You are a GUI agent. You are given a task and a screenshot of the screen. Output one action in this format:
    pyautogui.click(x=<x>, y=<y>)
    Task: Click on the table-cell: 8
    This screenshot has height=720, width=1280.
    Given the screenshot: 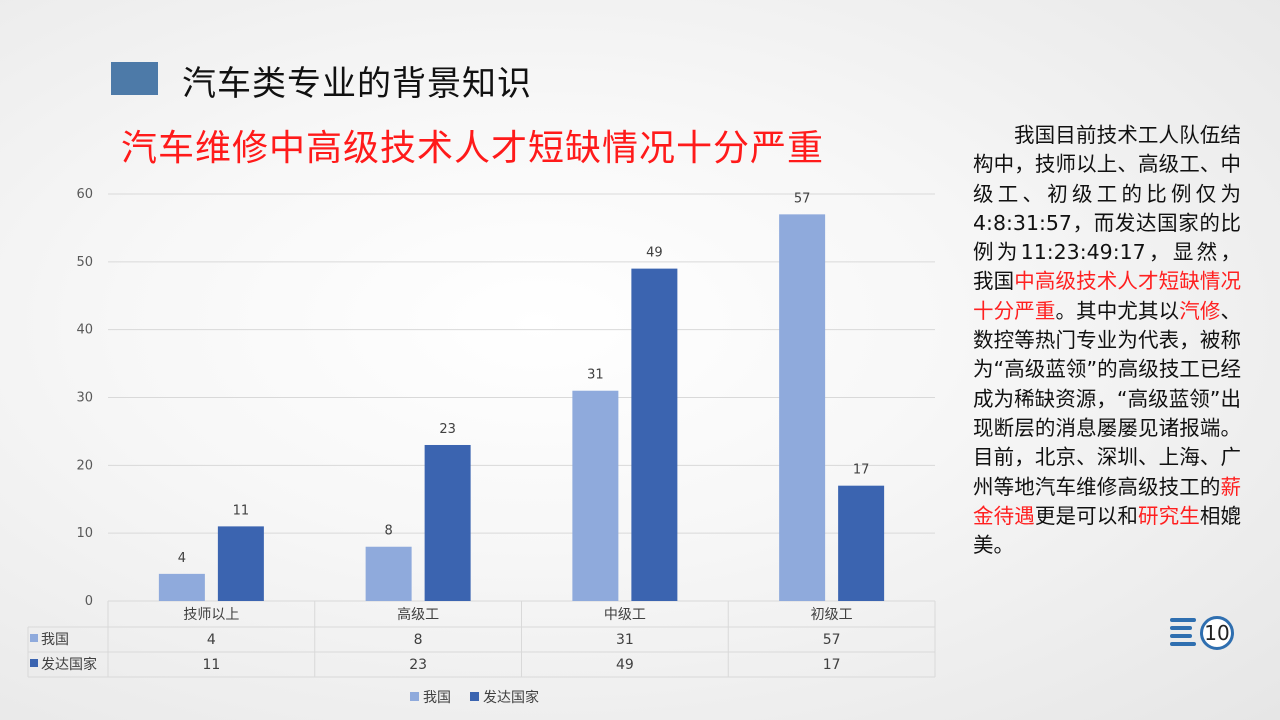 What is the action you would take?
    pyautogui.click(x=418, y=640)
    